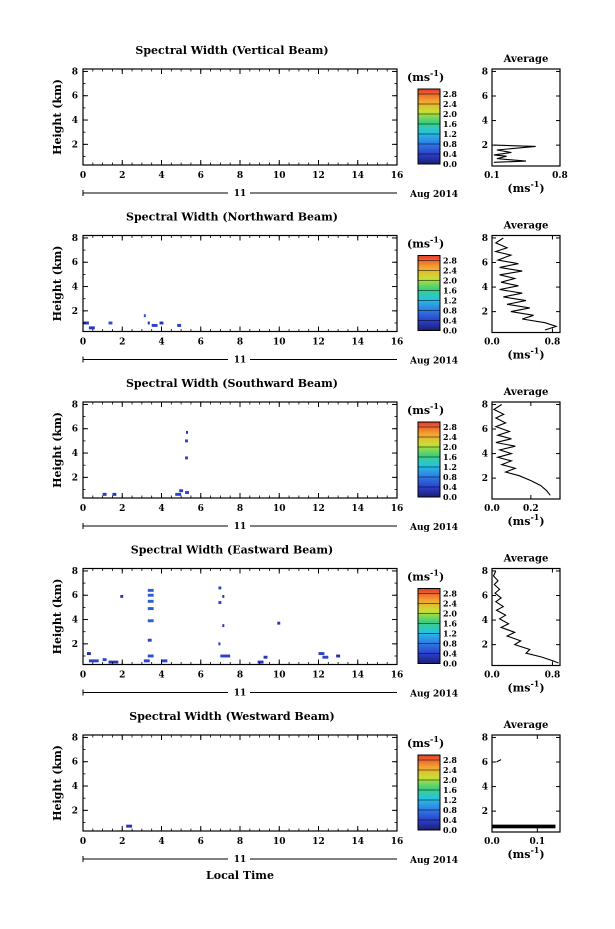  I want to click on y-tick-label: 6, so click(75, 763).